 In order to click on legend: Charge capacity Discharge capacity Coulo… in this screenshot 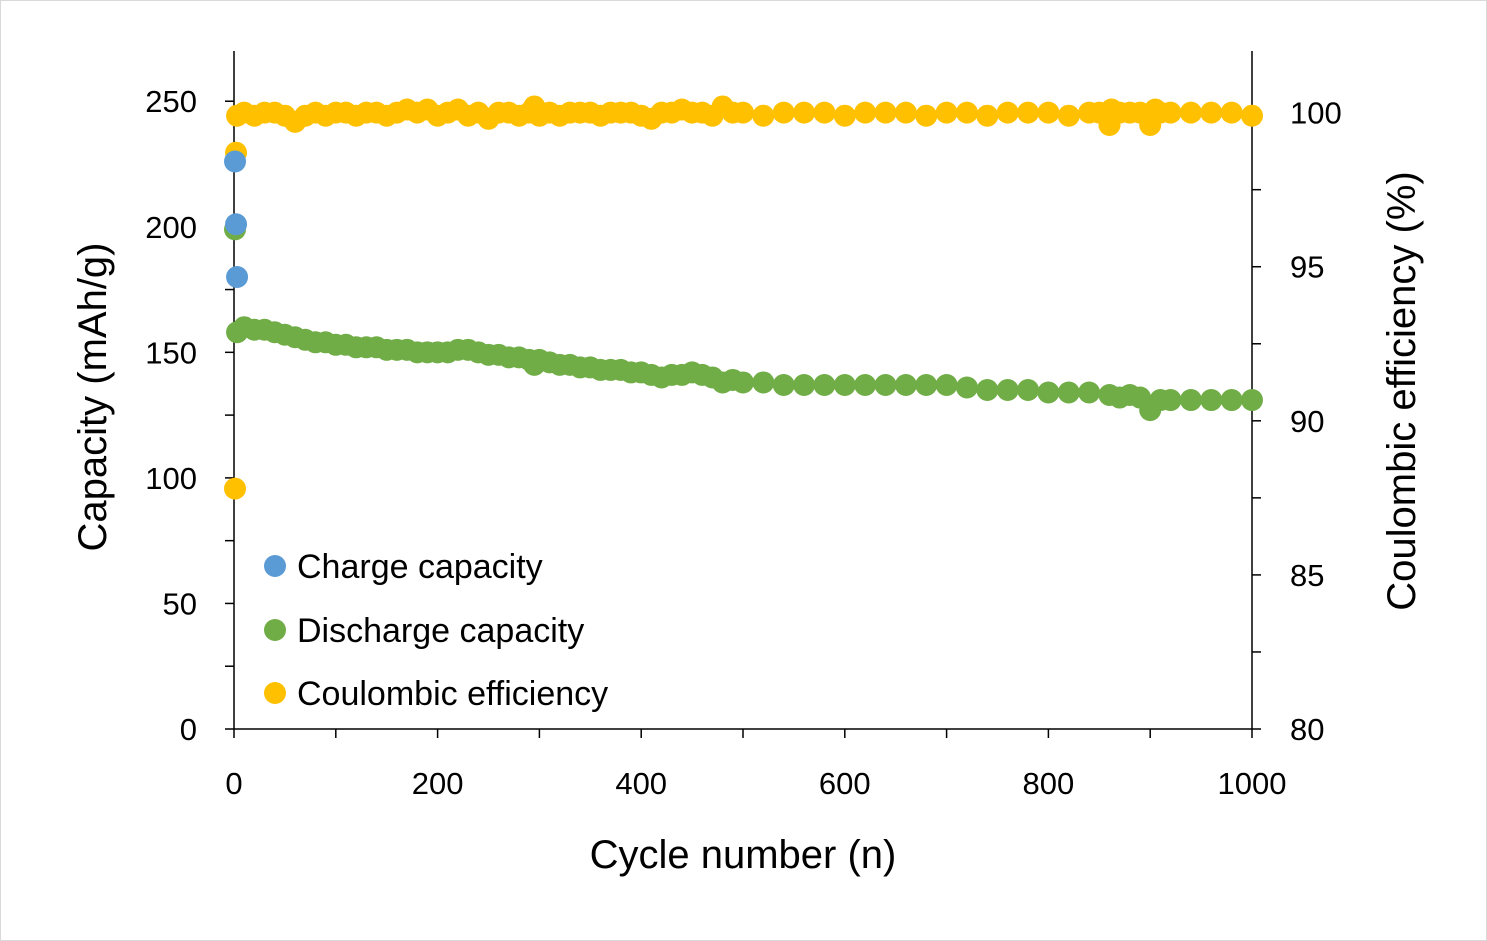, I will do `click(436, 630)`.